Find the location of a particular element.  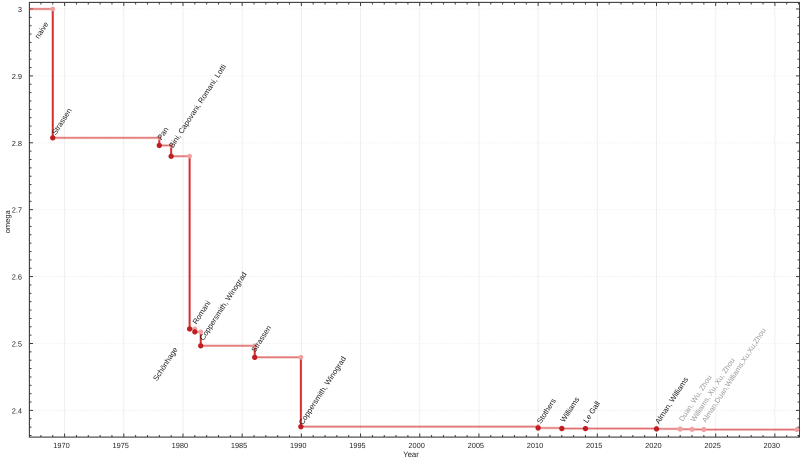

svg-text: 1975 is located at coordinates (120, 445).